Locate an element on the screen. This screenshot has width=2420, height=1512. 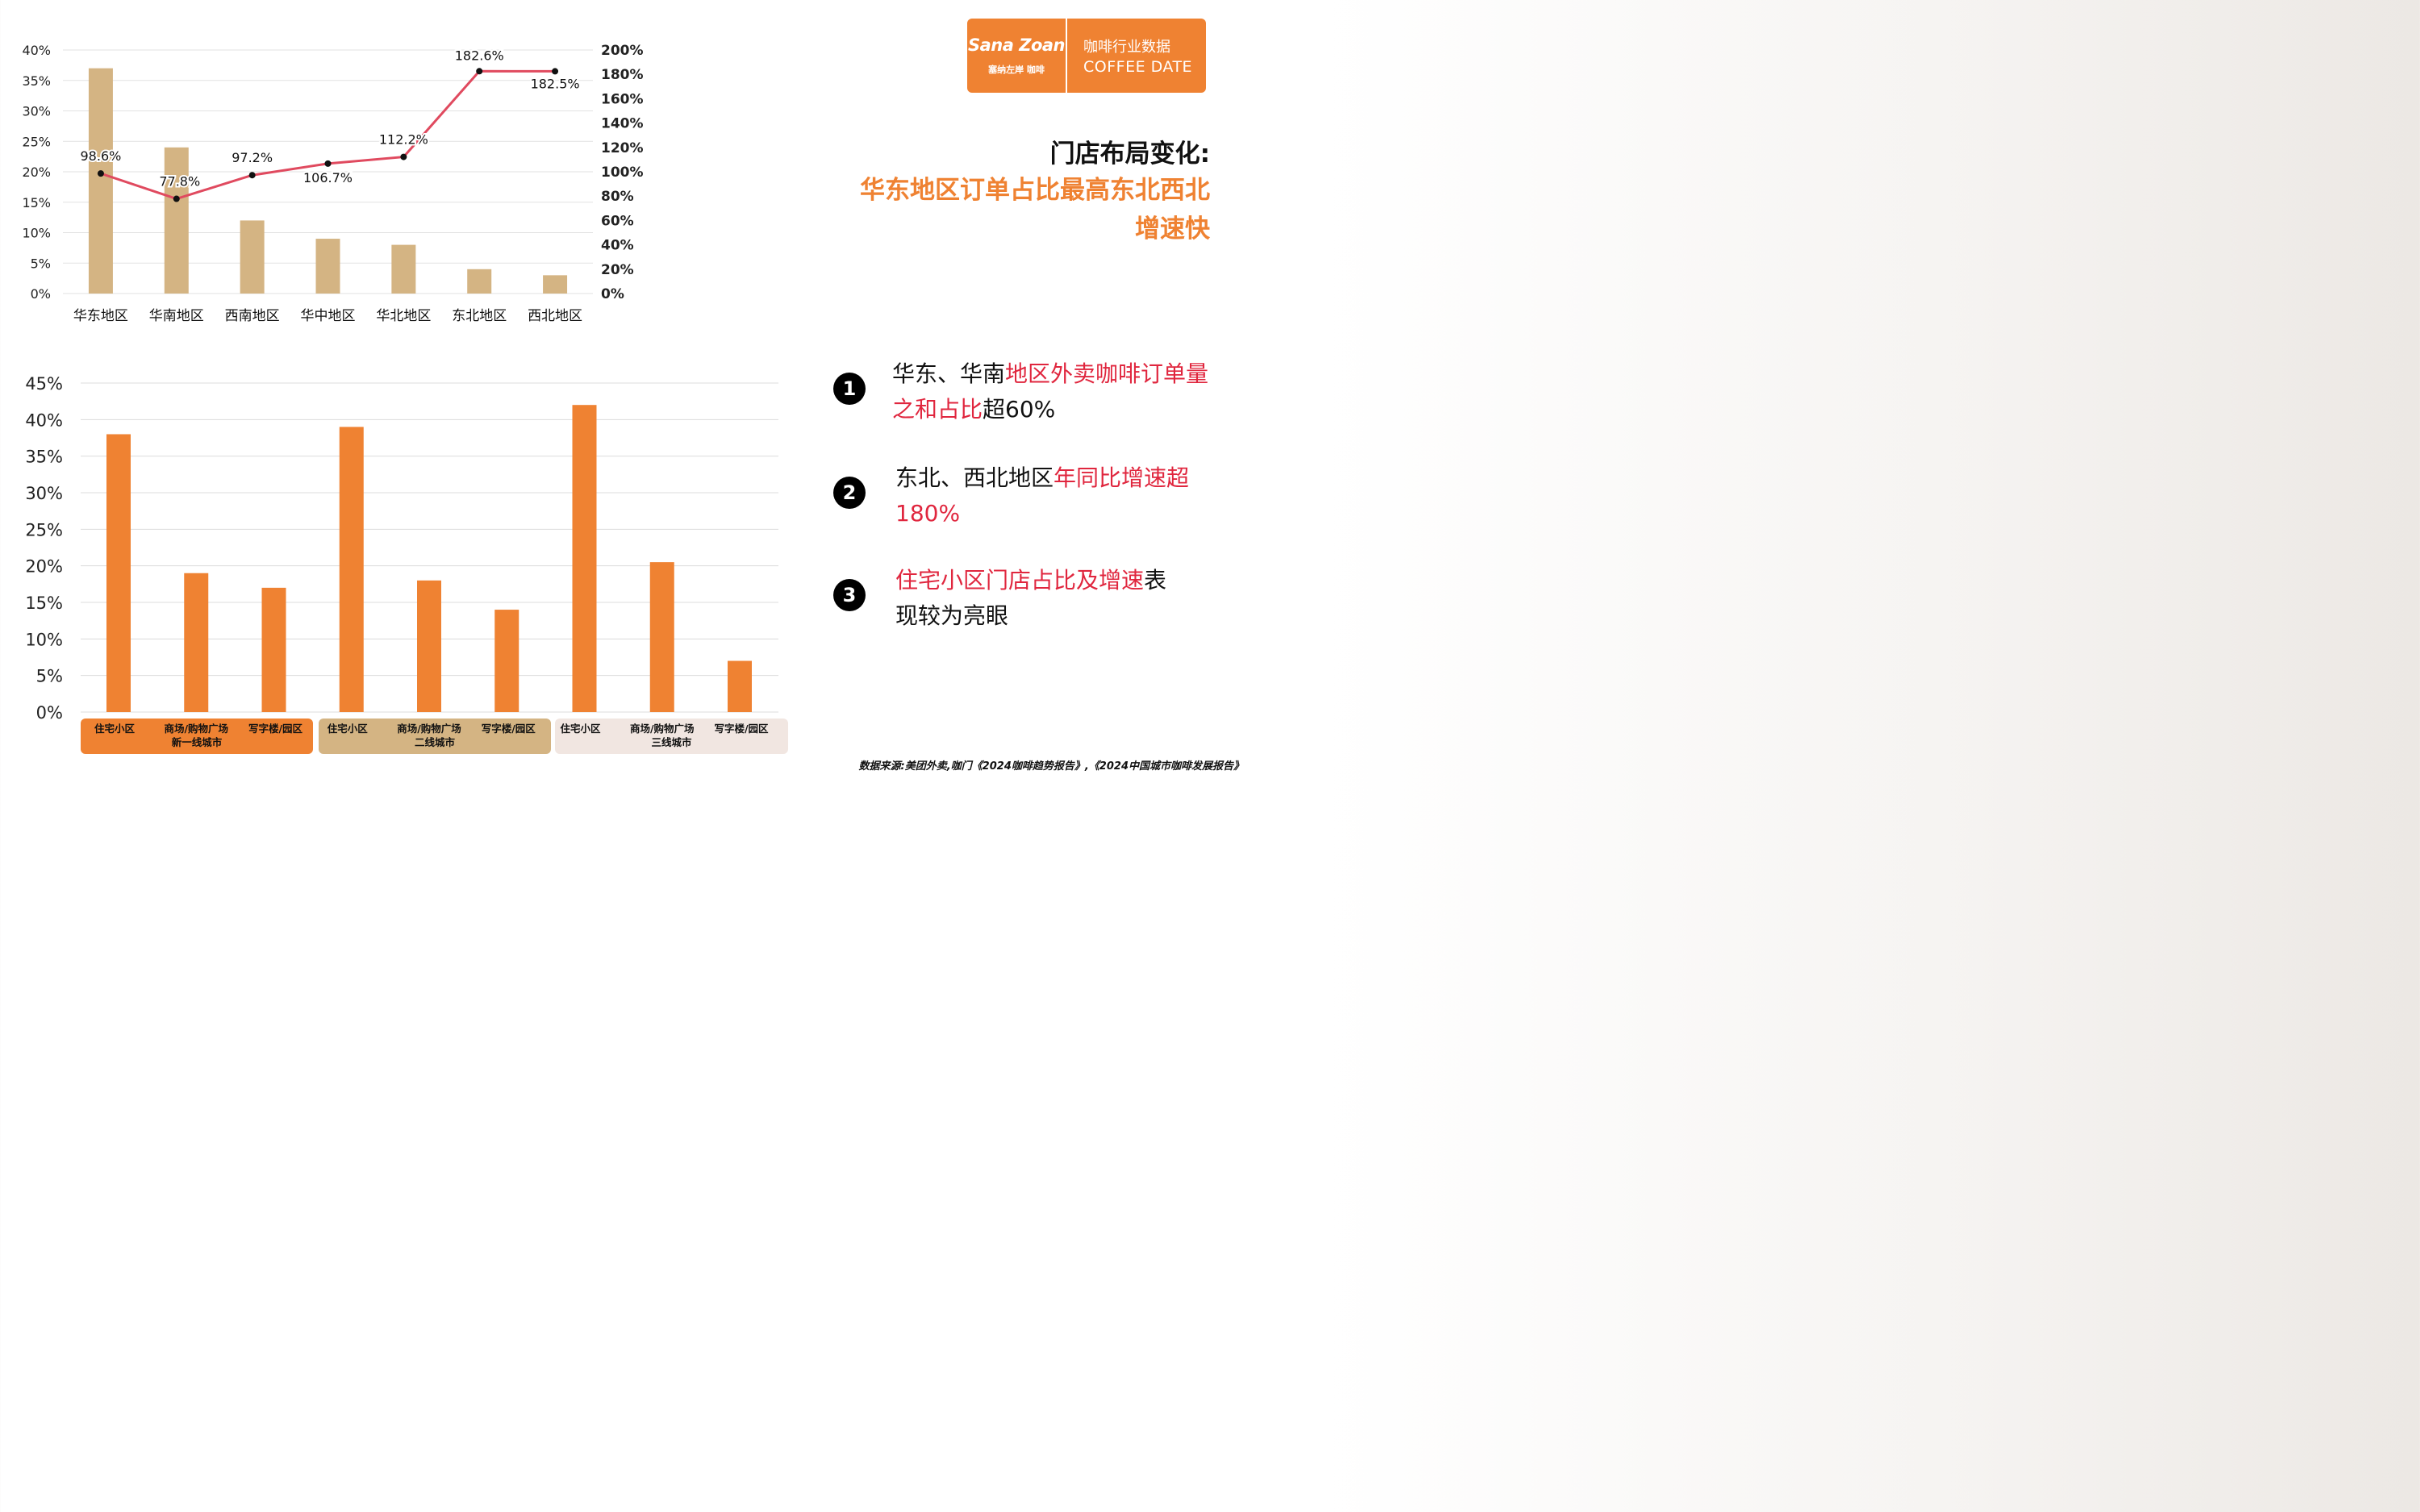
y-right-tick-label: 120% is located at coordinates (622, 148).